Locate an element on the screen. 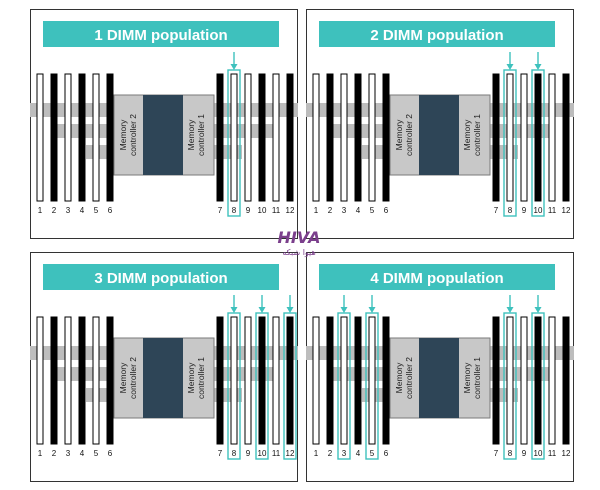 This screenshot has height=490, width=600. panel-title: 4 DIMM population is located at coordinates (436, 278).